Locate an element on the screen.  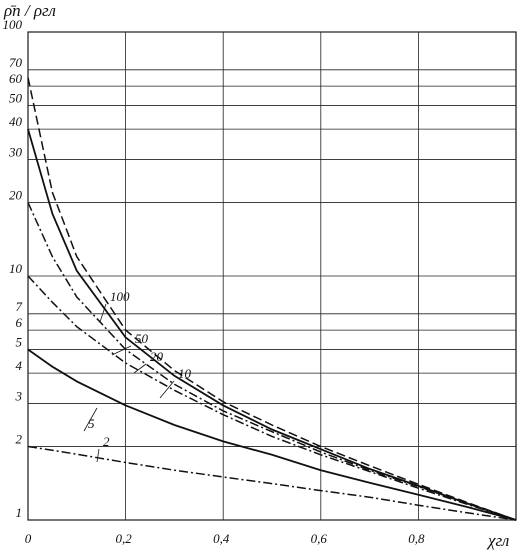
y-tick-label: 6 is located at coordinates (19, 322).